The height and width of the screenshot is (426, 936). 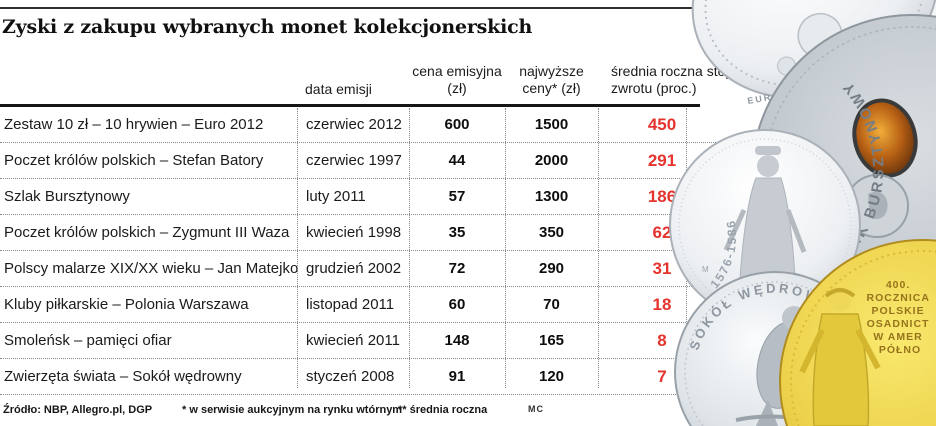 I want to click on issue-price-cell: 600, so click(x=457, y=124).